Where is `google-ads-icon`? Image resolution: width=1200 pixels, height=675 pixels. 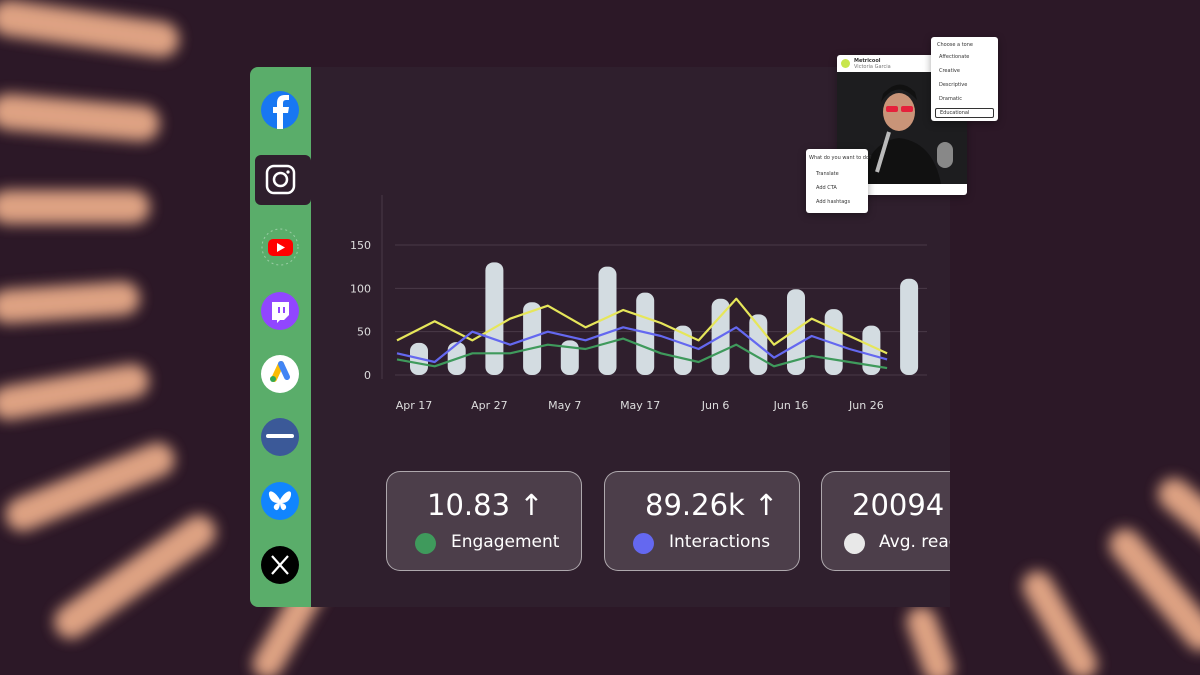
google-ads-icon is located at coordinates (280, 374).